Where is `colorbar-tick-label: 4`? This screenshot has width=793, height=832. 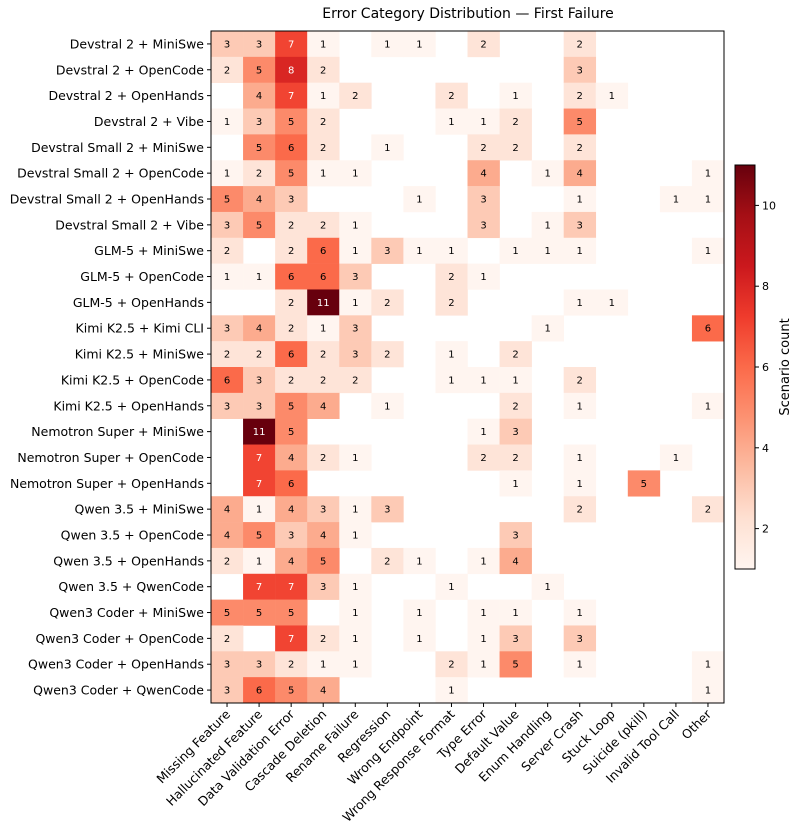 colorbar-tick-label: 4 is located at coordinates (765, 448).